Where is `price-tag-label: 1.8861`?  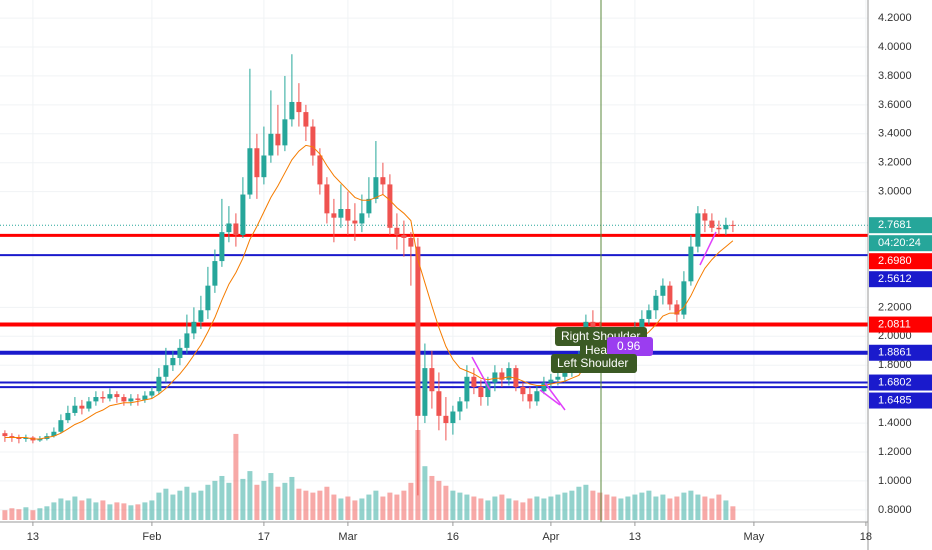 price-tag-label: 1.8861 is located at coordinates (895, 353).